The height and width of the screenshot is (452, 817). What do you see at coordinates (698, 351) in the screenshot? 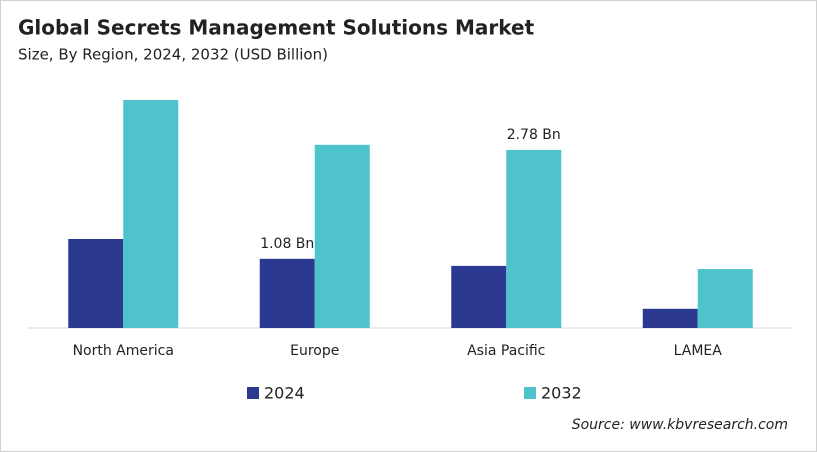
I see `x-tick-label: LAMEA` at bounding box center [698, 351].